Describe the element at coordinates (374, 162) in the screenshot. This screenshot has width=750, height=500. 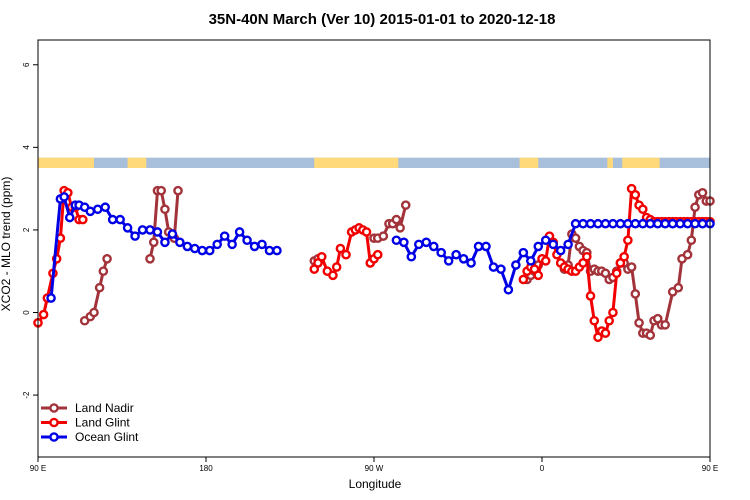
I see `land-ocean-strip` at that location.